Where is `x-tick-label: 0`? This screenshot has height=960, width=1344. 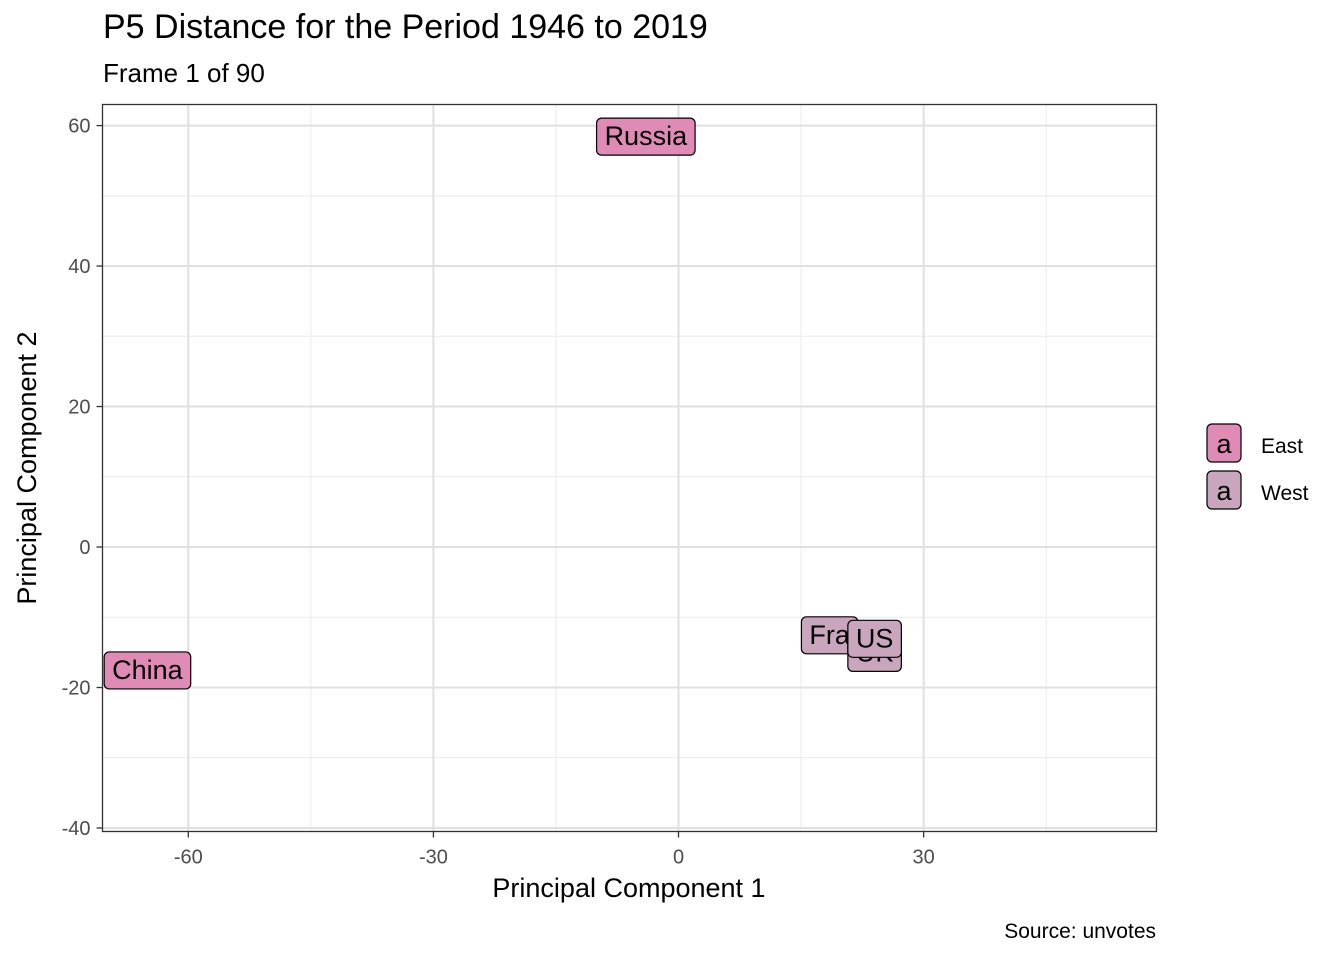
x-tick-label: 0 is located at coordinates (678, 858).